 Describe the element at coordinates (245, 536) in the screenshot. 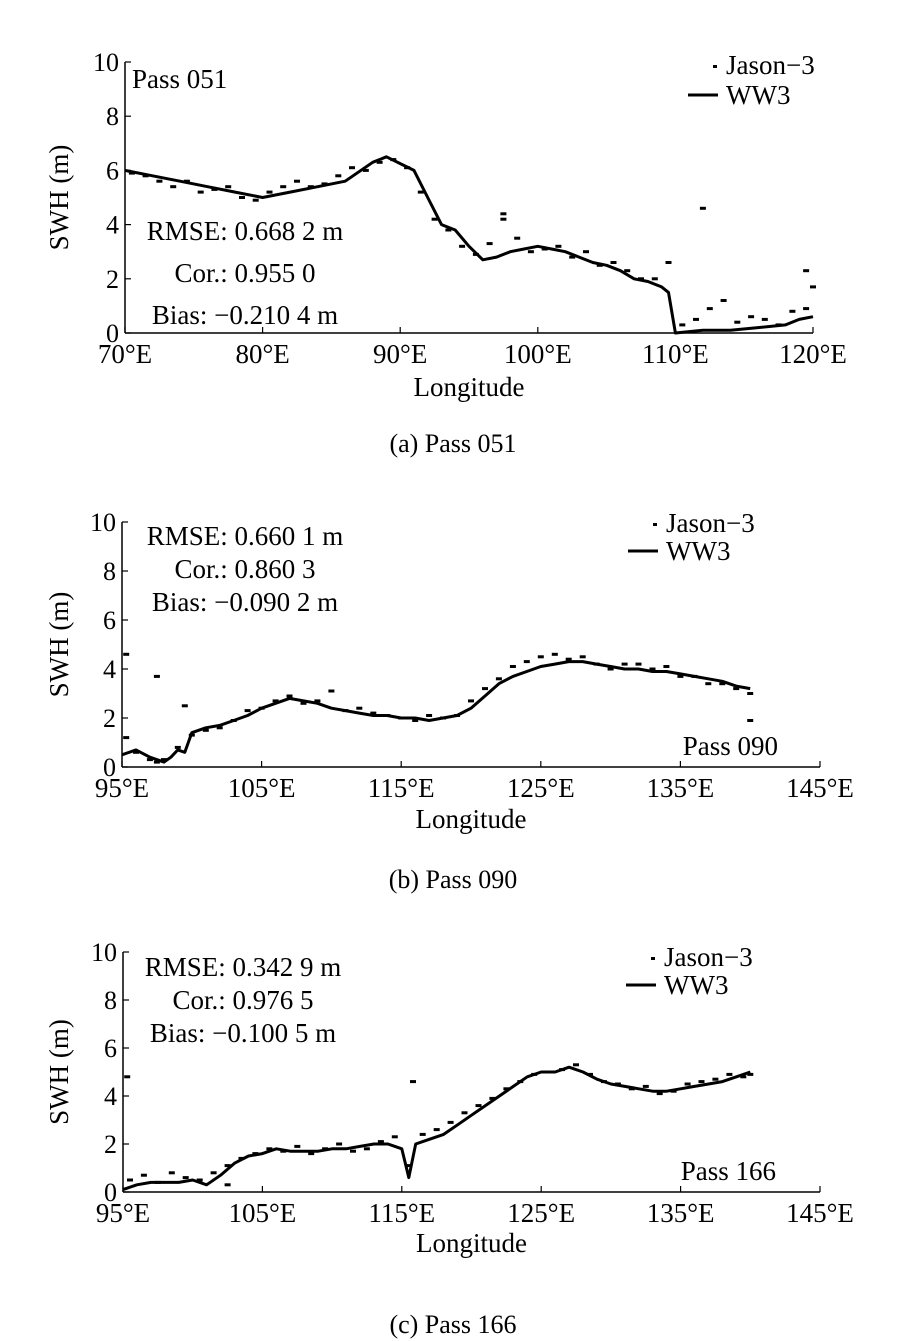

I see `stats-text: RMSE: 0.660 1 m` at that location.